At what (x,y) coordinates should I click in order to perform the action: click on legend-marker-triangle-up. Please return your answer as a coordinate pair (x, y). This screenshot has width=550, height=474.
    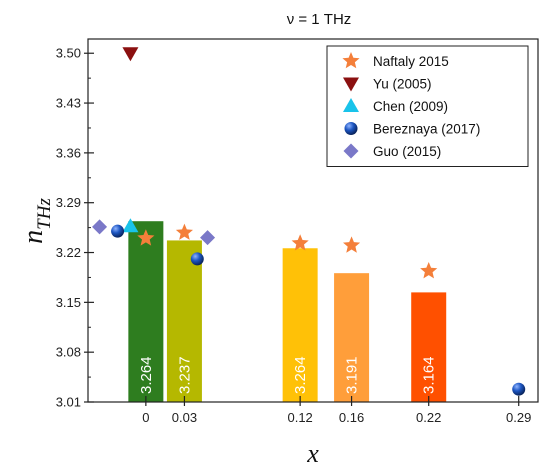
    Looking at the image, I should click on (351, 105).